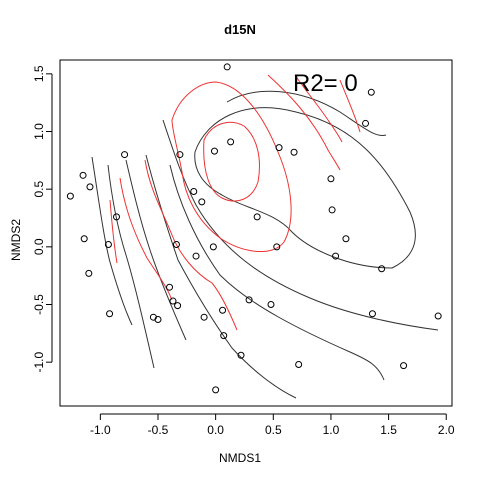 The width and height of the screenshot is (480, 480). I want to click on x-tick-label: -0.5, so click(158, 430).